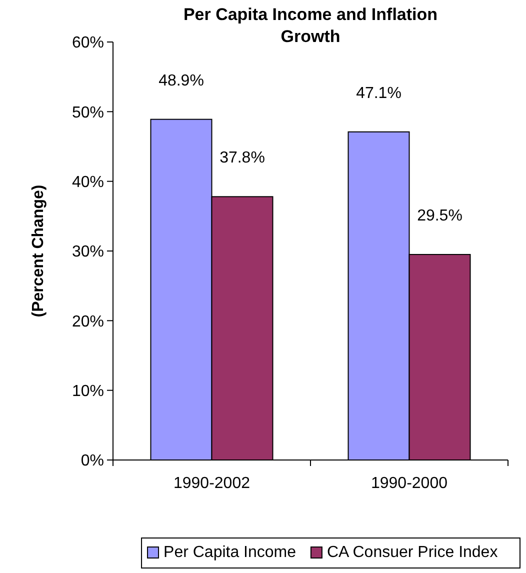 The image size is (526, 573). Describe the element at coordinates (38, 251) in the screenshot. I see `y-axis-title: (Percent Change)` at that location.